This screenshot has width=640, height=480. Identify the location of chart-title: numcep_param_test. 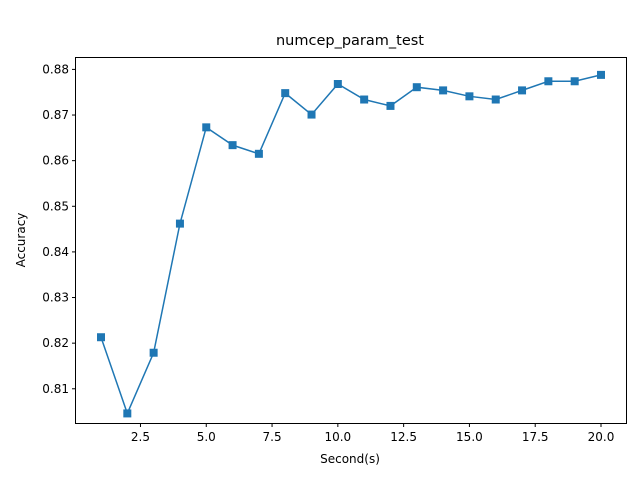
(350, 41).